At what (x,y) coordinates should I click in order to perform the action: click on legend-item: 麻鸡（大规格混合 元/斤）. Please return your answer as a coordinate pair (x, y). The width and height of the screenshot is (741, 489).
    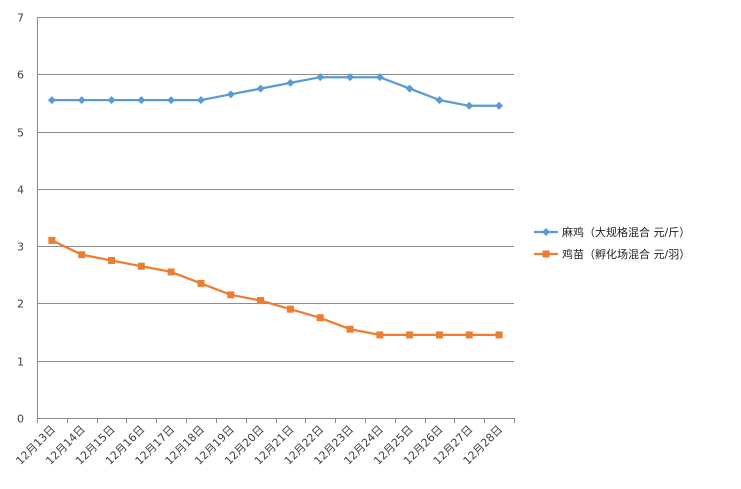
    Looking at the image, I should click on (612, 232).